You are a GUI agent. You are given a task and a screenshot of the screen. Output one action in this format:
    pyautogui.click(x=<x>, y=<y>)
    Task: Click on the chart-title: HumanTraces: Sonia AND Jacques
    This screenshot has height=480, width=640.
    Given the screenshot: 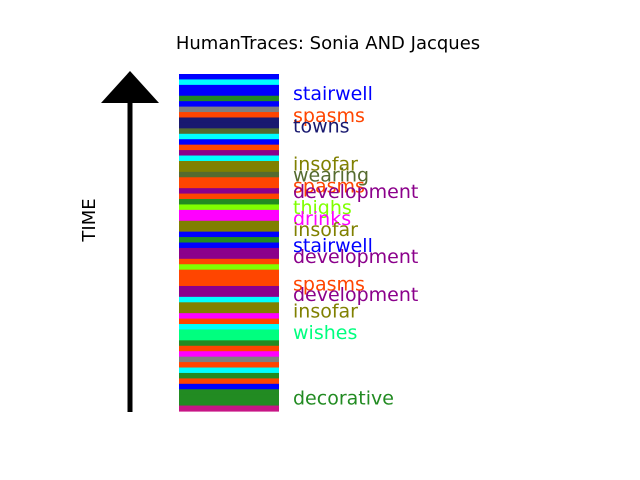 What is the action you would take?
    pyautogui.click(x=328, y=43)
    